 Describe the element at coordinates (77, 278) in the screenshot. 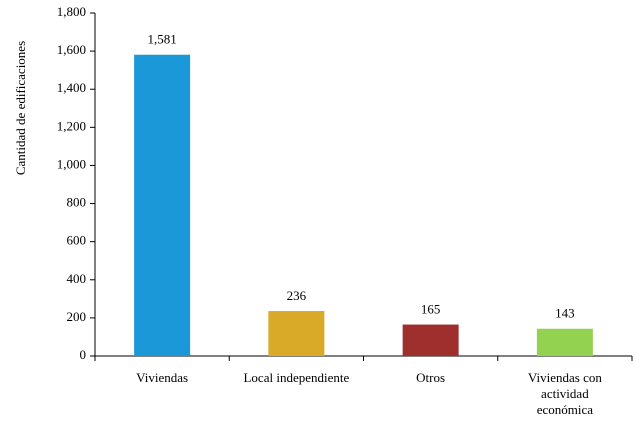

I see `y-tick-label: 400` at that location.